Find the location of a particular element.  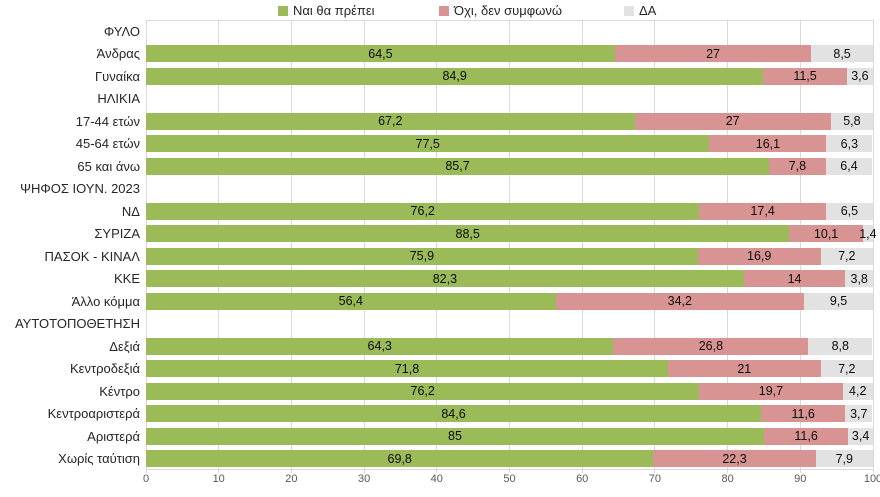

bar-segment-yes: 76,2 is located at coordinates (423, 391).